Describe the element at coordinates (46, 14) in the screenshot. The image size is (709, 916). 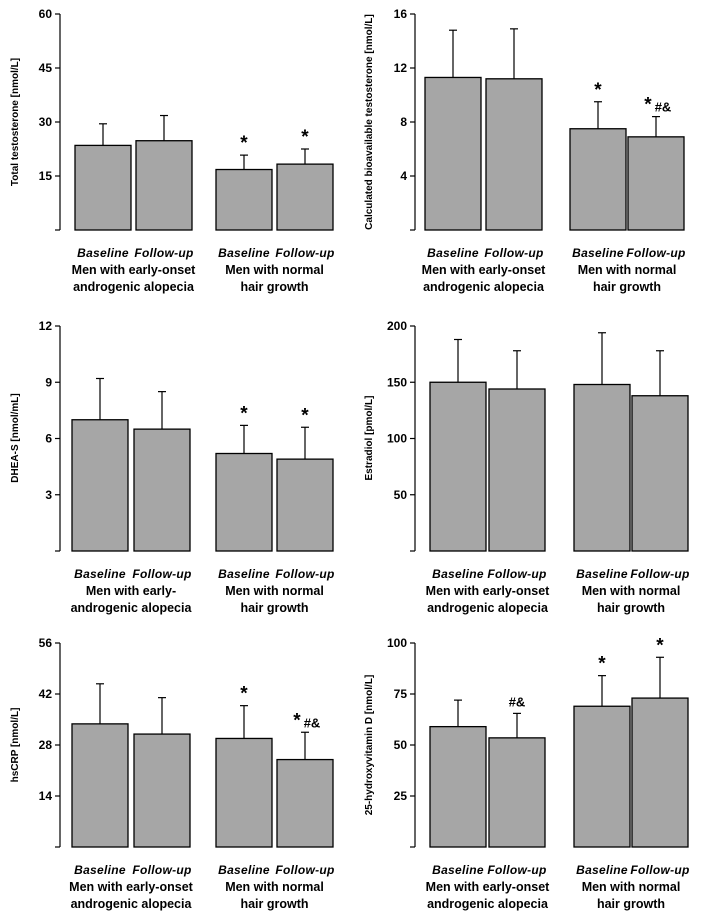
I see `y-tick-label: 60` at that location.